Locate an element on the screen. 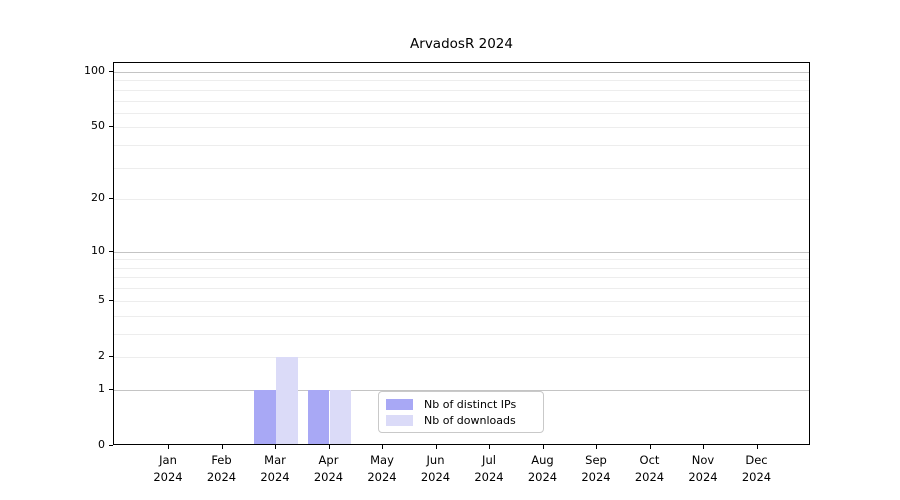 The image size is (900, 500). x-tick-label-mar: Mar 2024 is located at coordinates (275, 468).